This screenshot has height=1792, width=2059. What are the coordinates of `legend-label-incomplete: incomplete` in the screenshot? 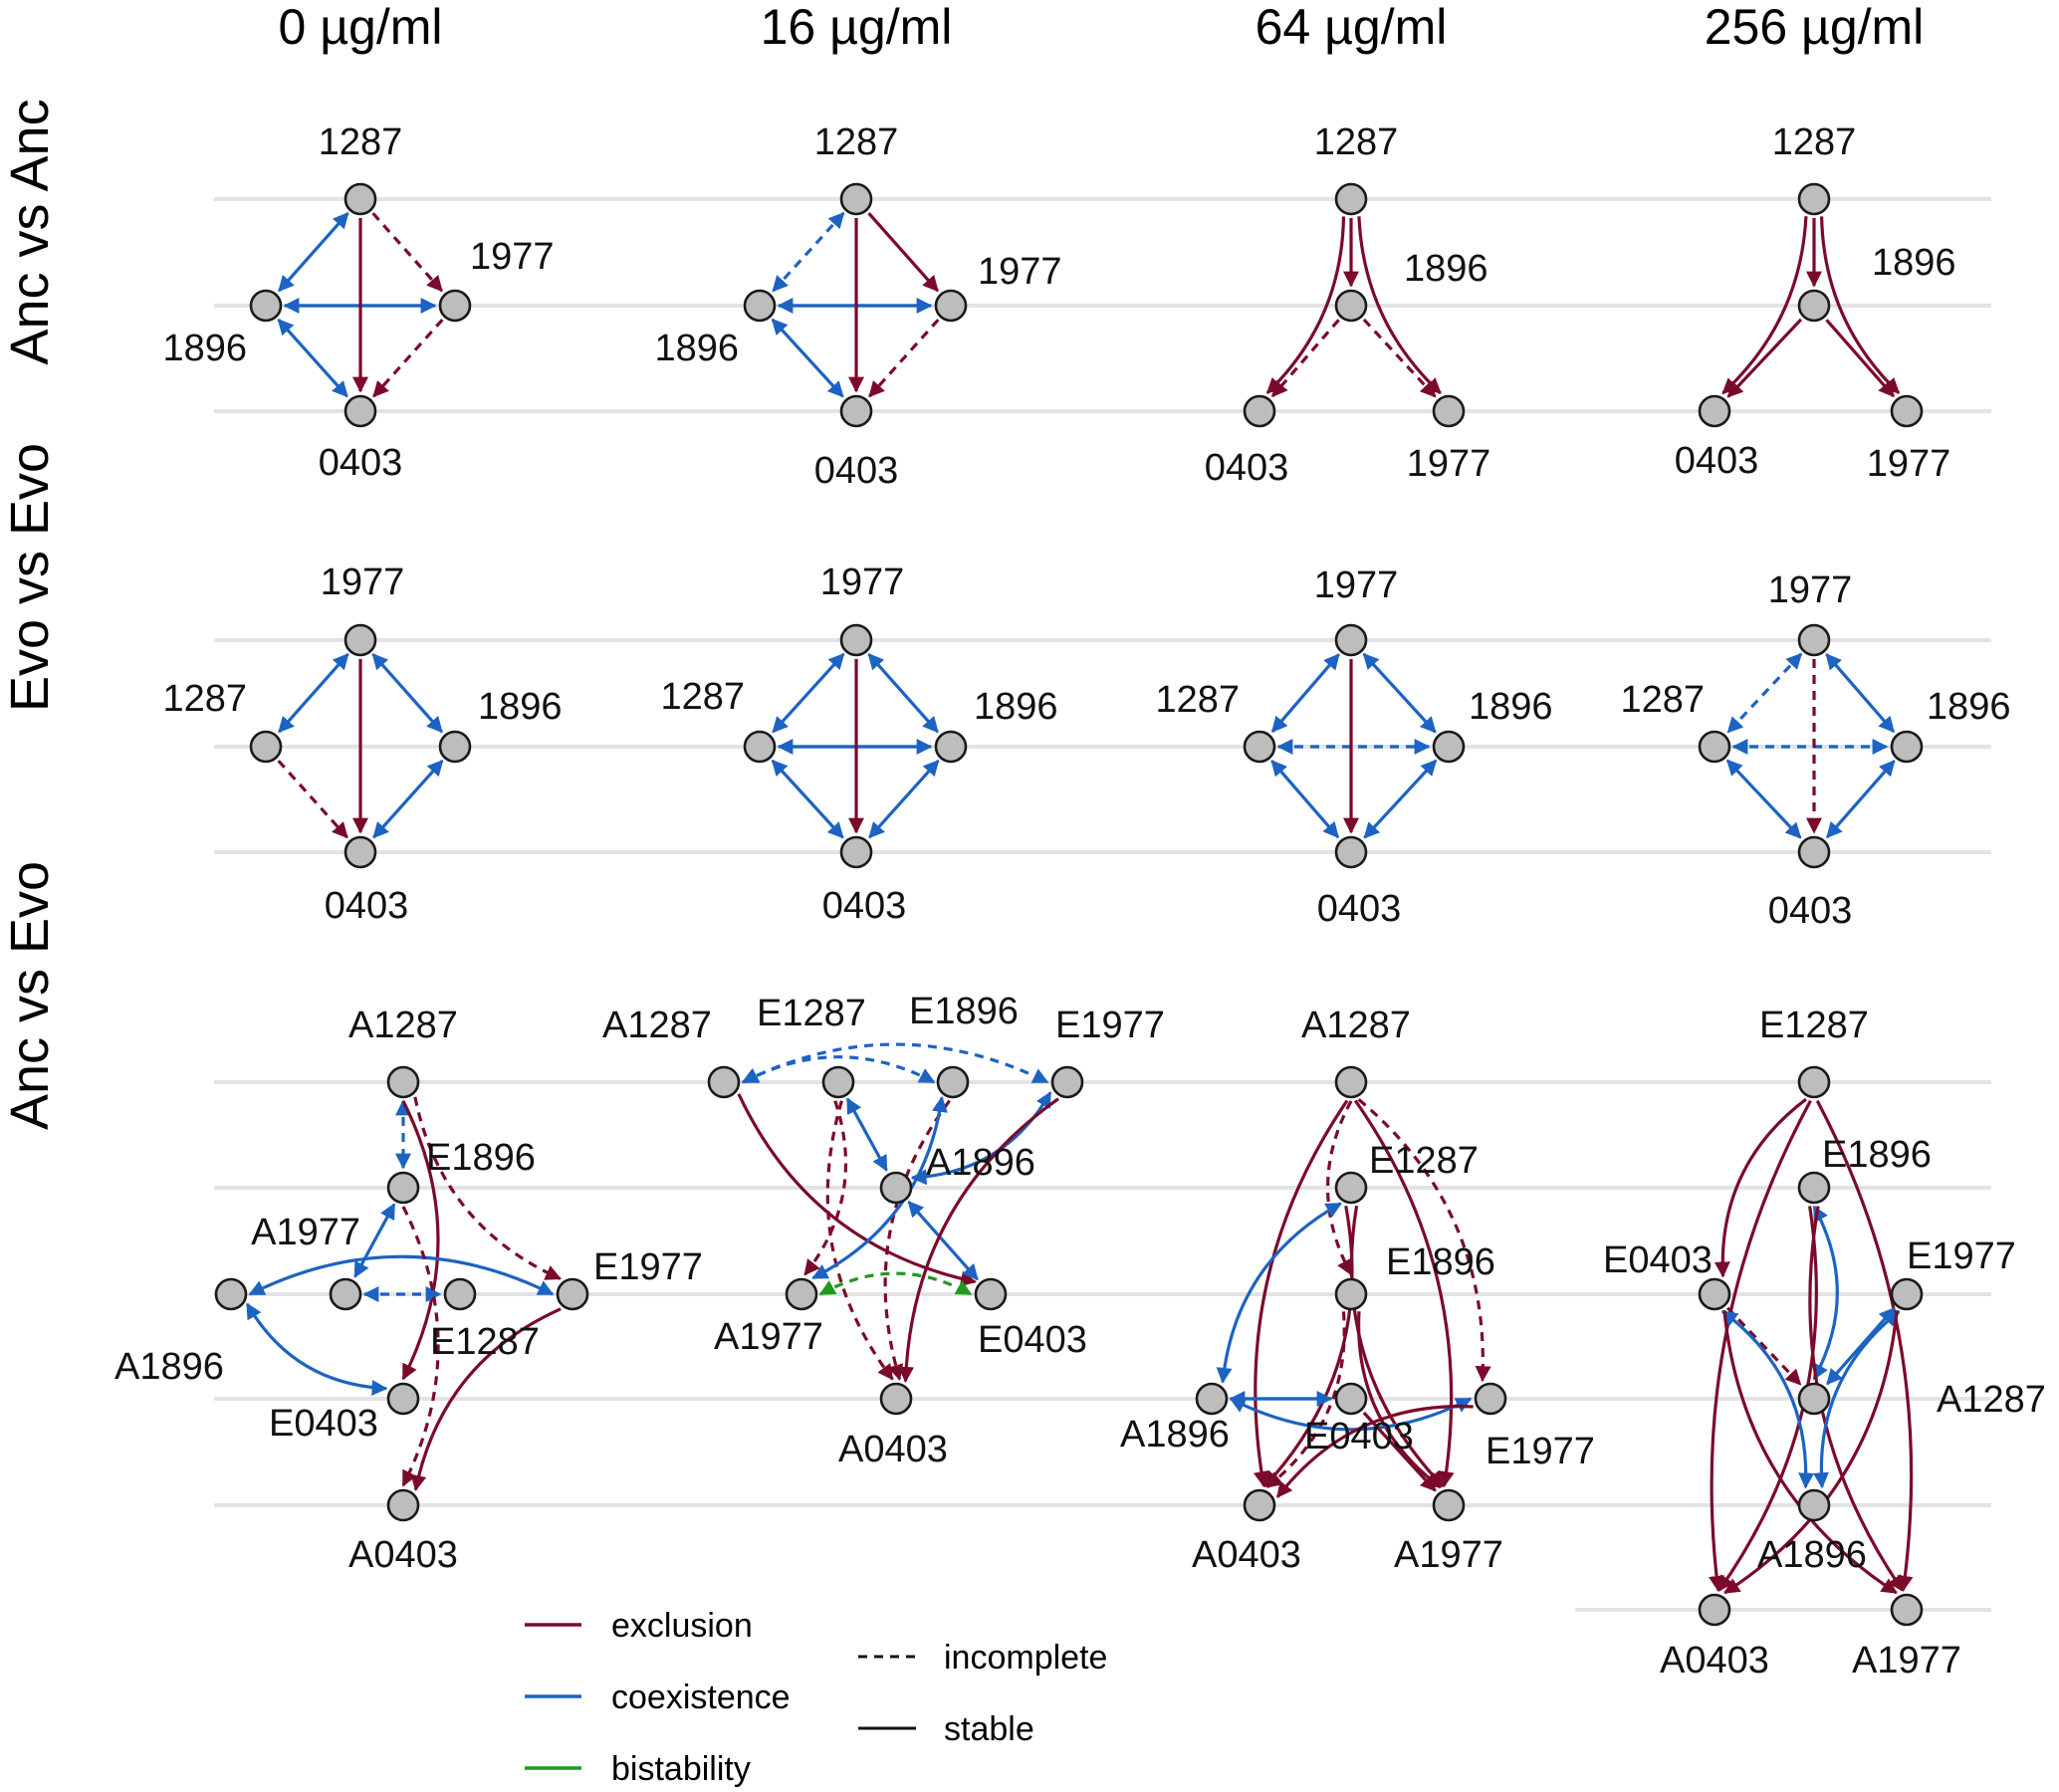 It's located at (1025, 1658).